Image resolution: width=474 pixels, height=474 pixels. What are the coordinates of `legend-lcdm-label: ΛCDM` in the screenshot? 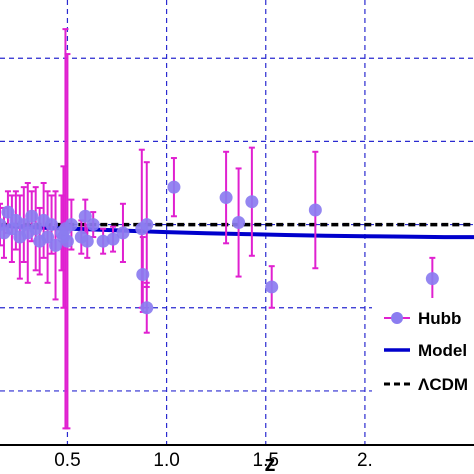 It's located at (443, 384).